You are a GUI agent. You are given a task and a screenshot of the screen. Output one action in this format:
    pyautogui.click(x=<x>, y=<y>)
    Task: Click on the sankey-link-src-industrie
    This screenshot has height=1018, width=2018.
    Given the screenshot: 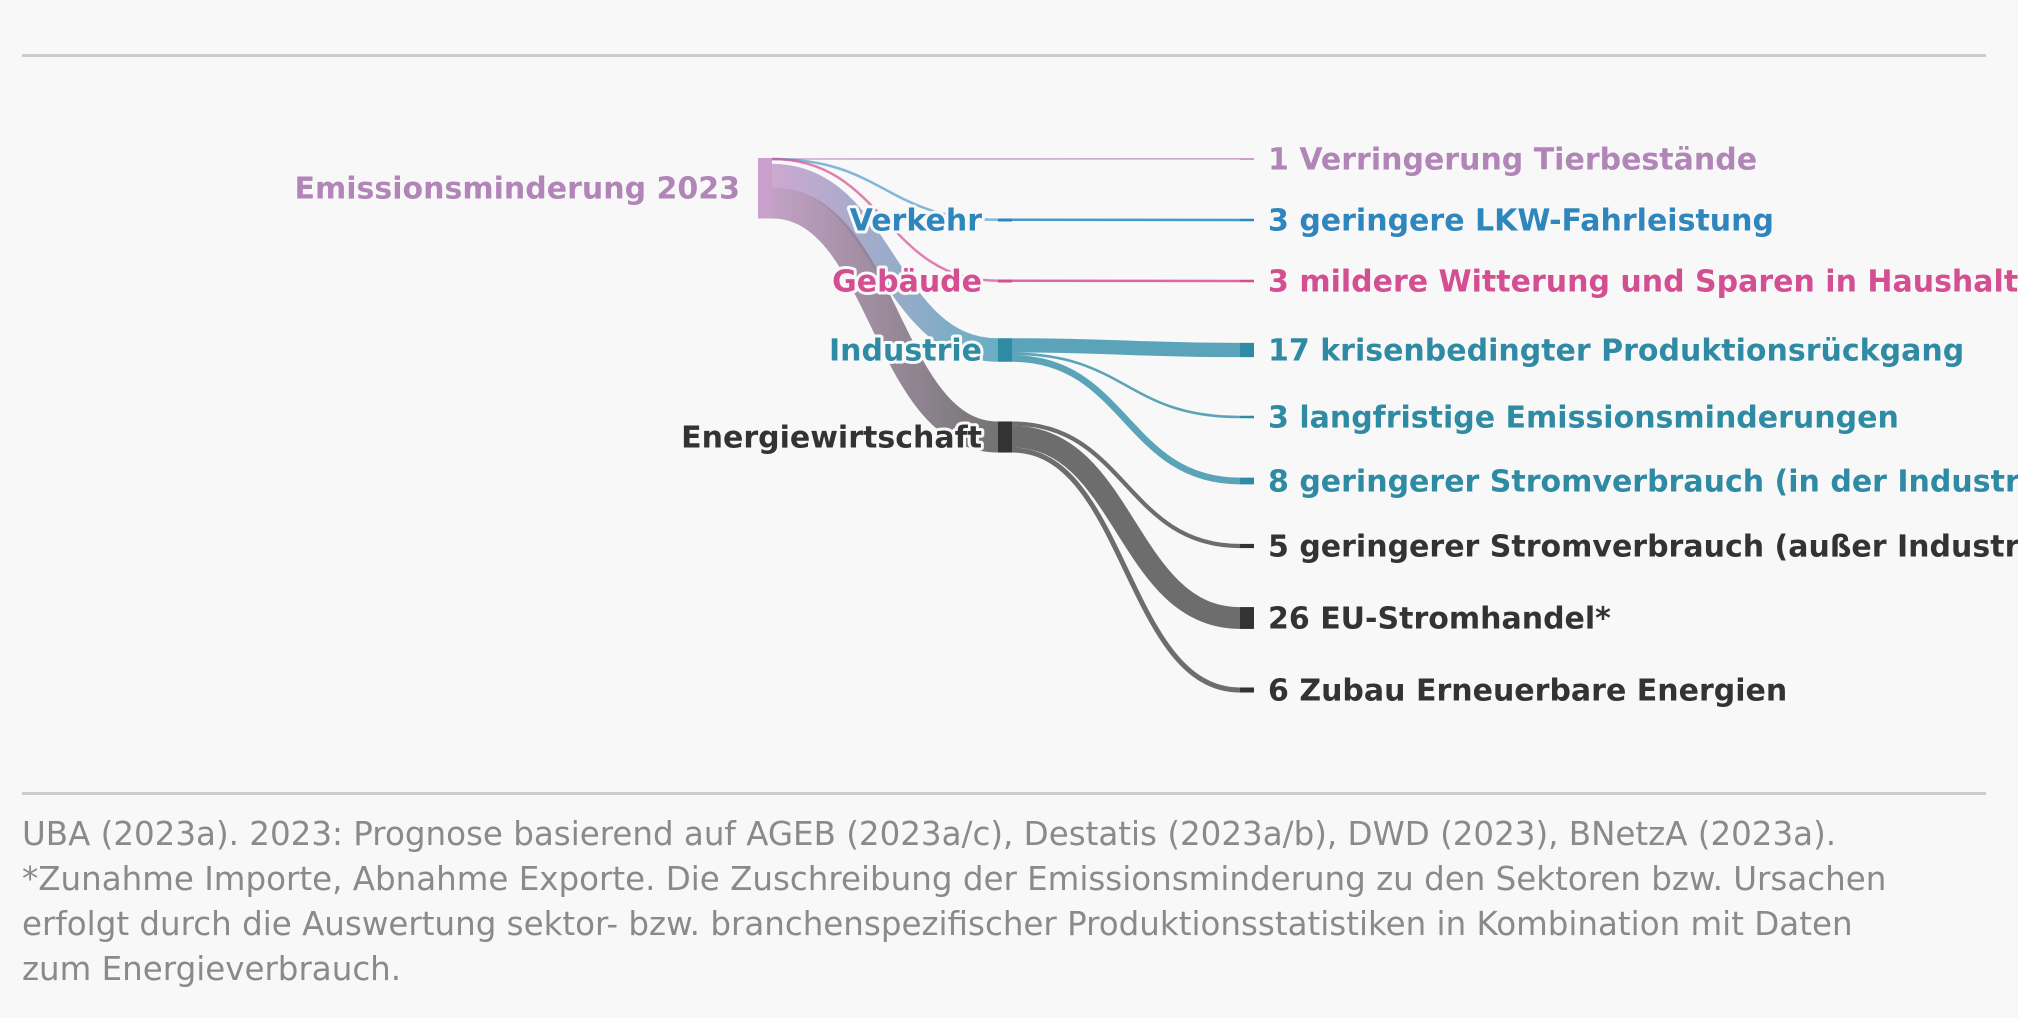 What is the action you would take?
    pyautogui.click(x=885, y=262)
    